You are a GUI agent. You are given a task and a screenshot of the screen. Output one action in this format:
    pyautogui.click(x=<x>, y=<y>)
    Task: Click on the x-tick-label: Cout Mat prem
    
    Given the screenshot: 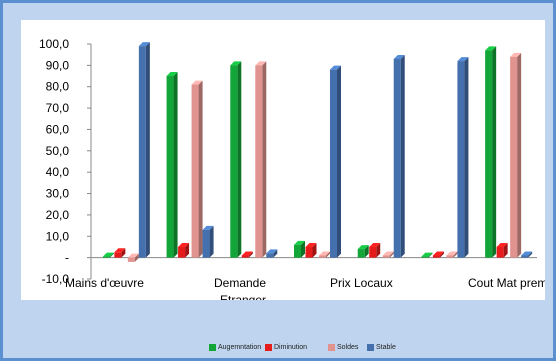 What is the action you would take?
    pyautogui.click(x=506, y=283)
    